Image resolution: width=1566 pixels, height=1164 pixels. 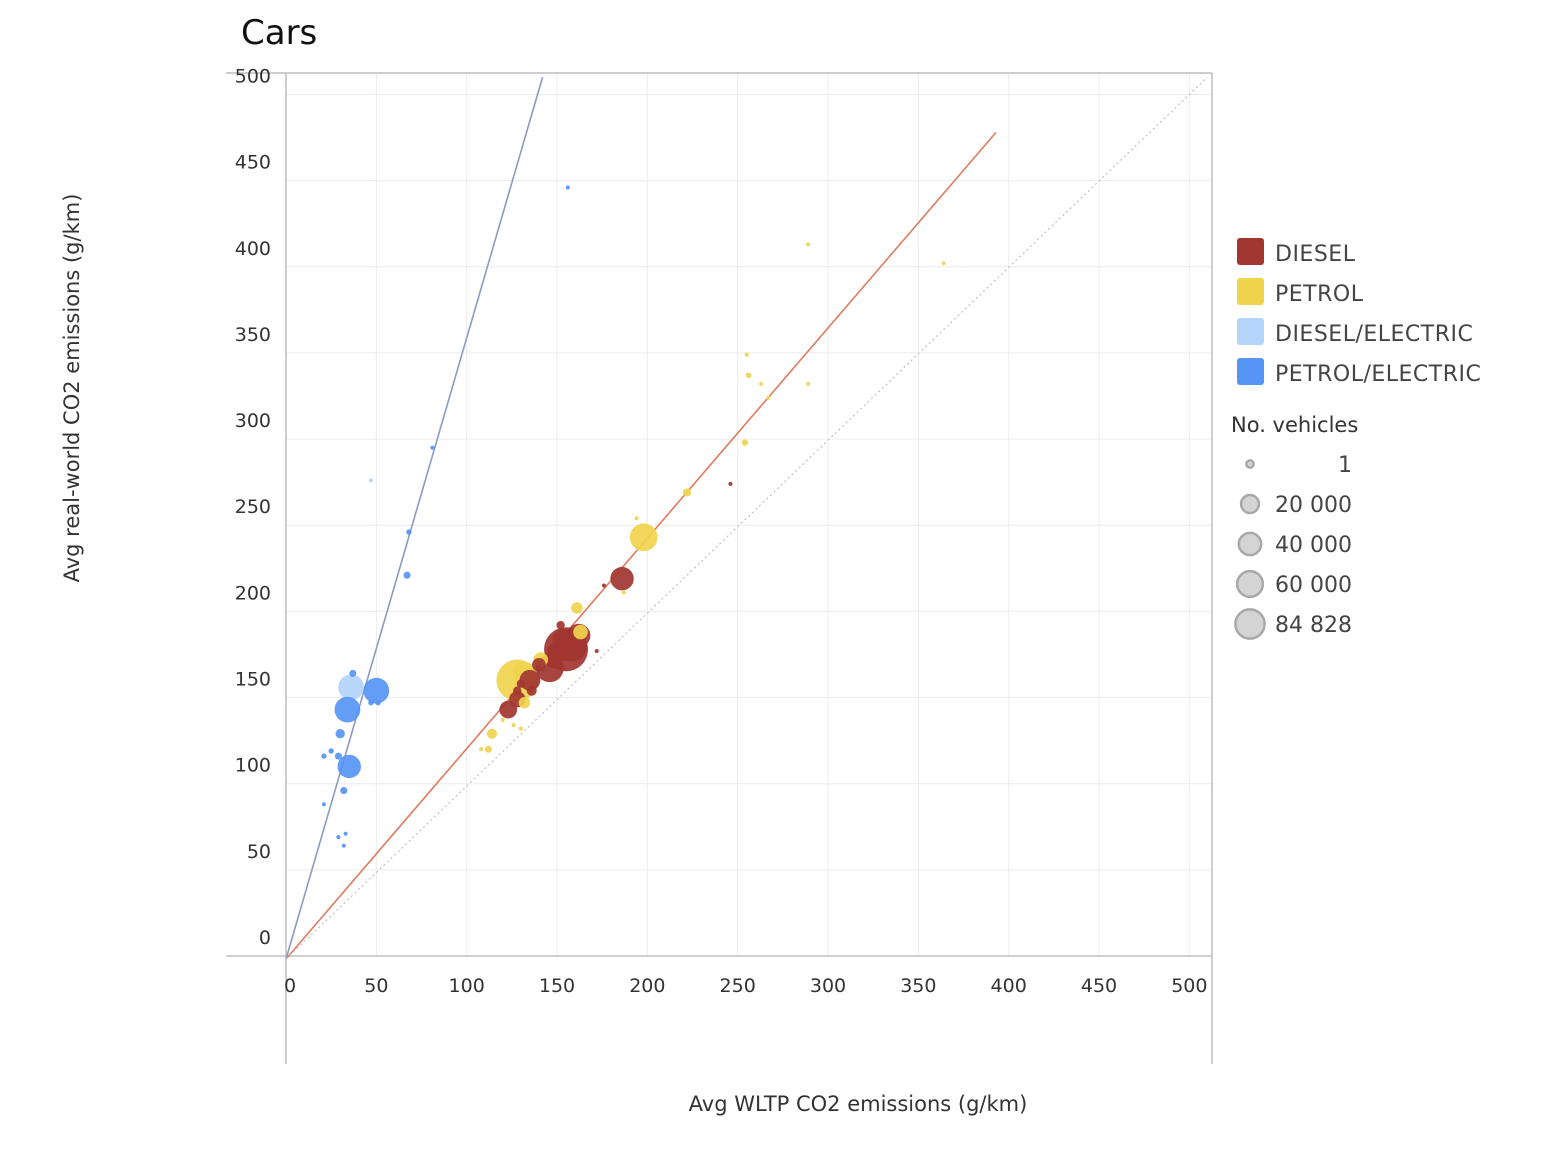 I want to click on legend-label: PETROL, so click(x=1319, y=294).